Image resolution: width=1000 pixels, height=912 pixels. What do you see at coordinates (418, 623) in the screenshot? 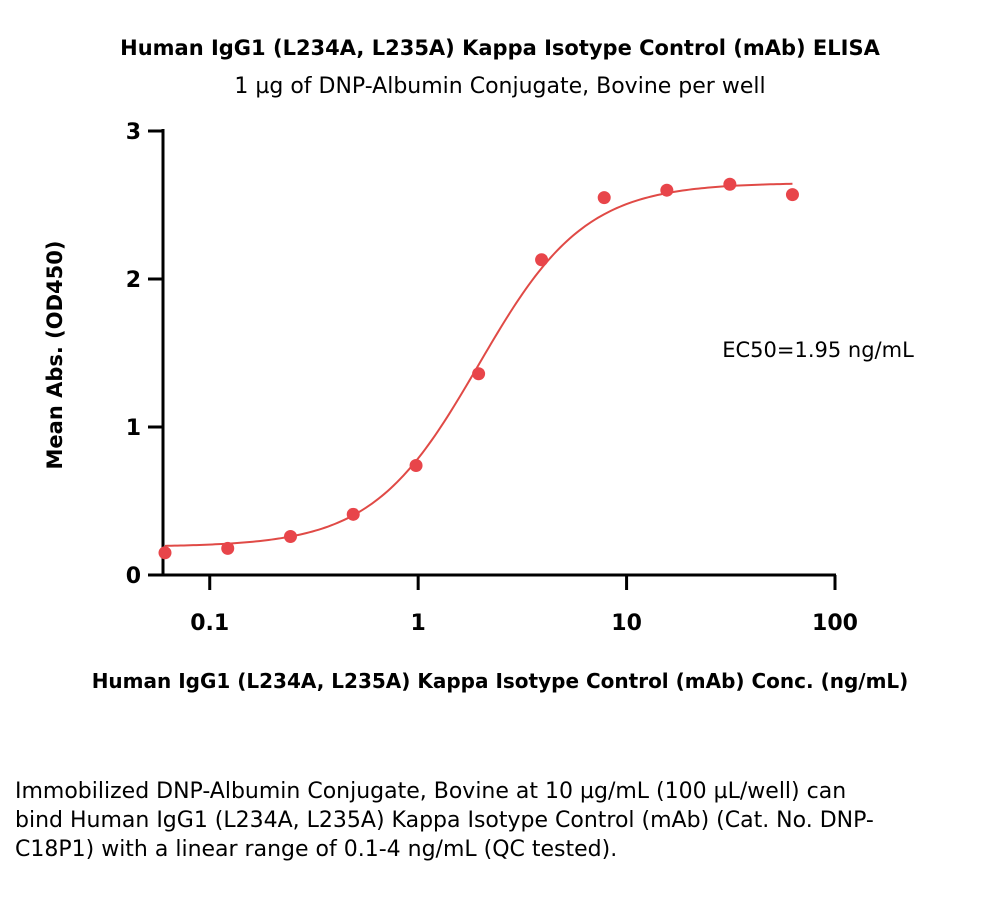
I see `x-tick-label: 1` at bounding box center [418, 623].